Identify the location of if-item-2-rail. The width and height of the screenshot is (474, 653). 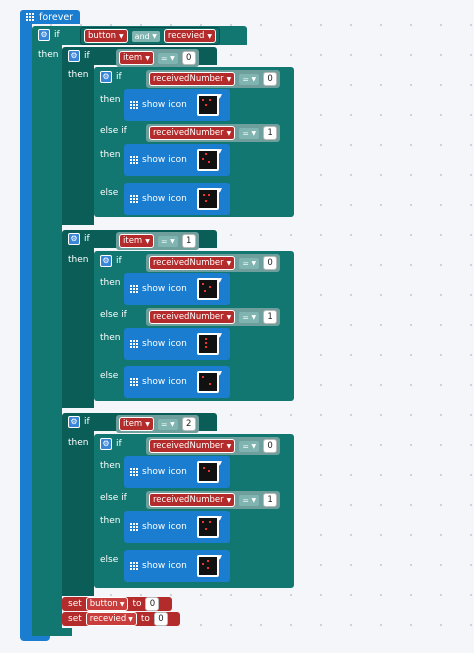
(78, 513).